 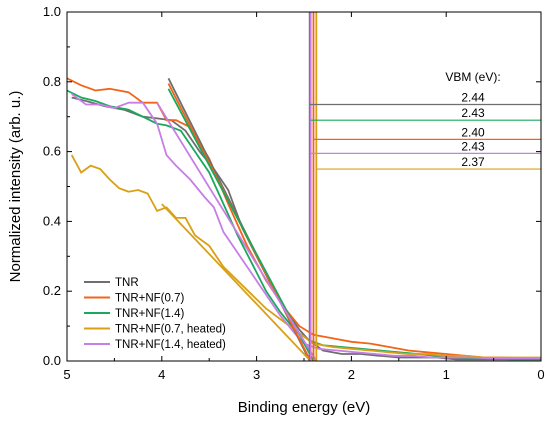 What do you see at coordinates (256, 374) in the screenshot?
I see `x-tick-label: 3` at bounding box center [256, 374].